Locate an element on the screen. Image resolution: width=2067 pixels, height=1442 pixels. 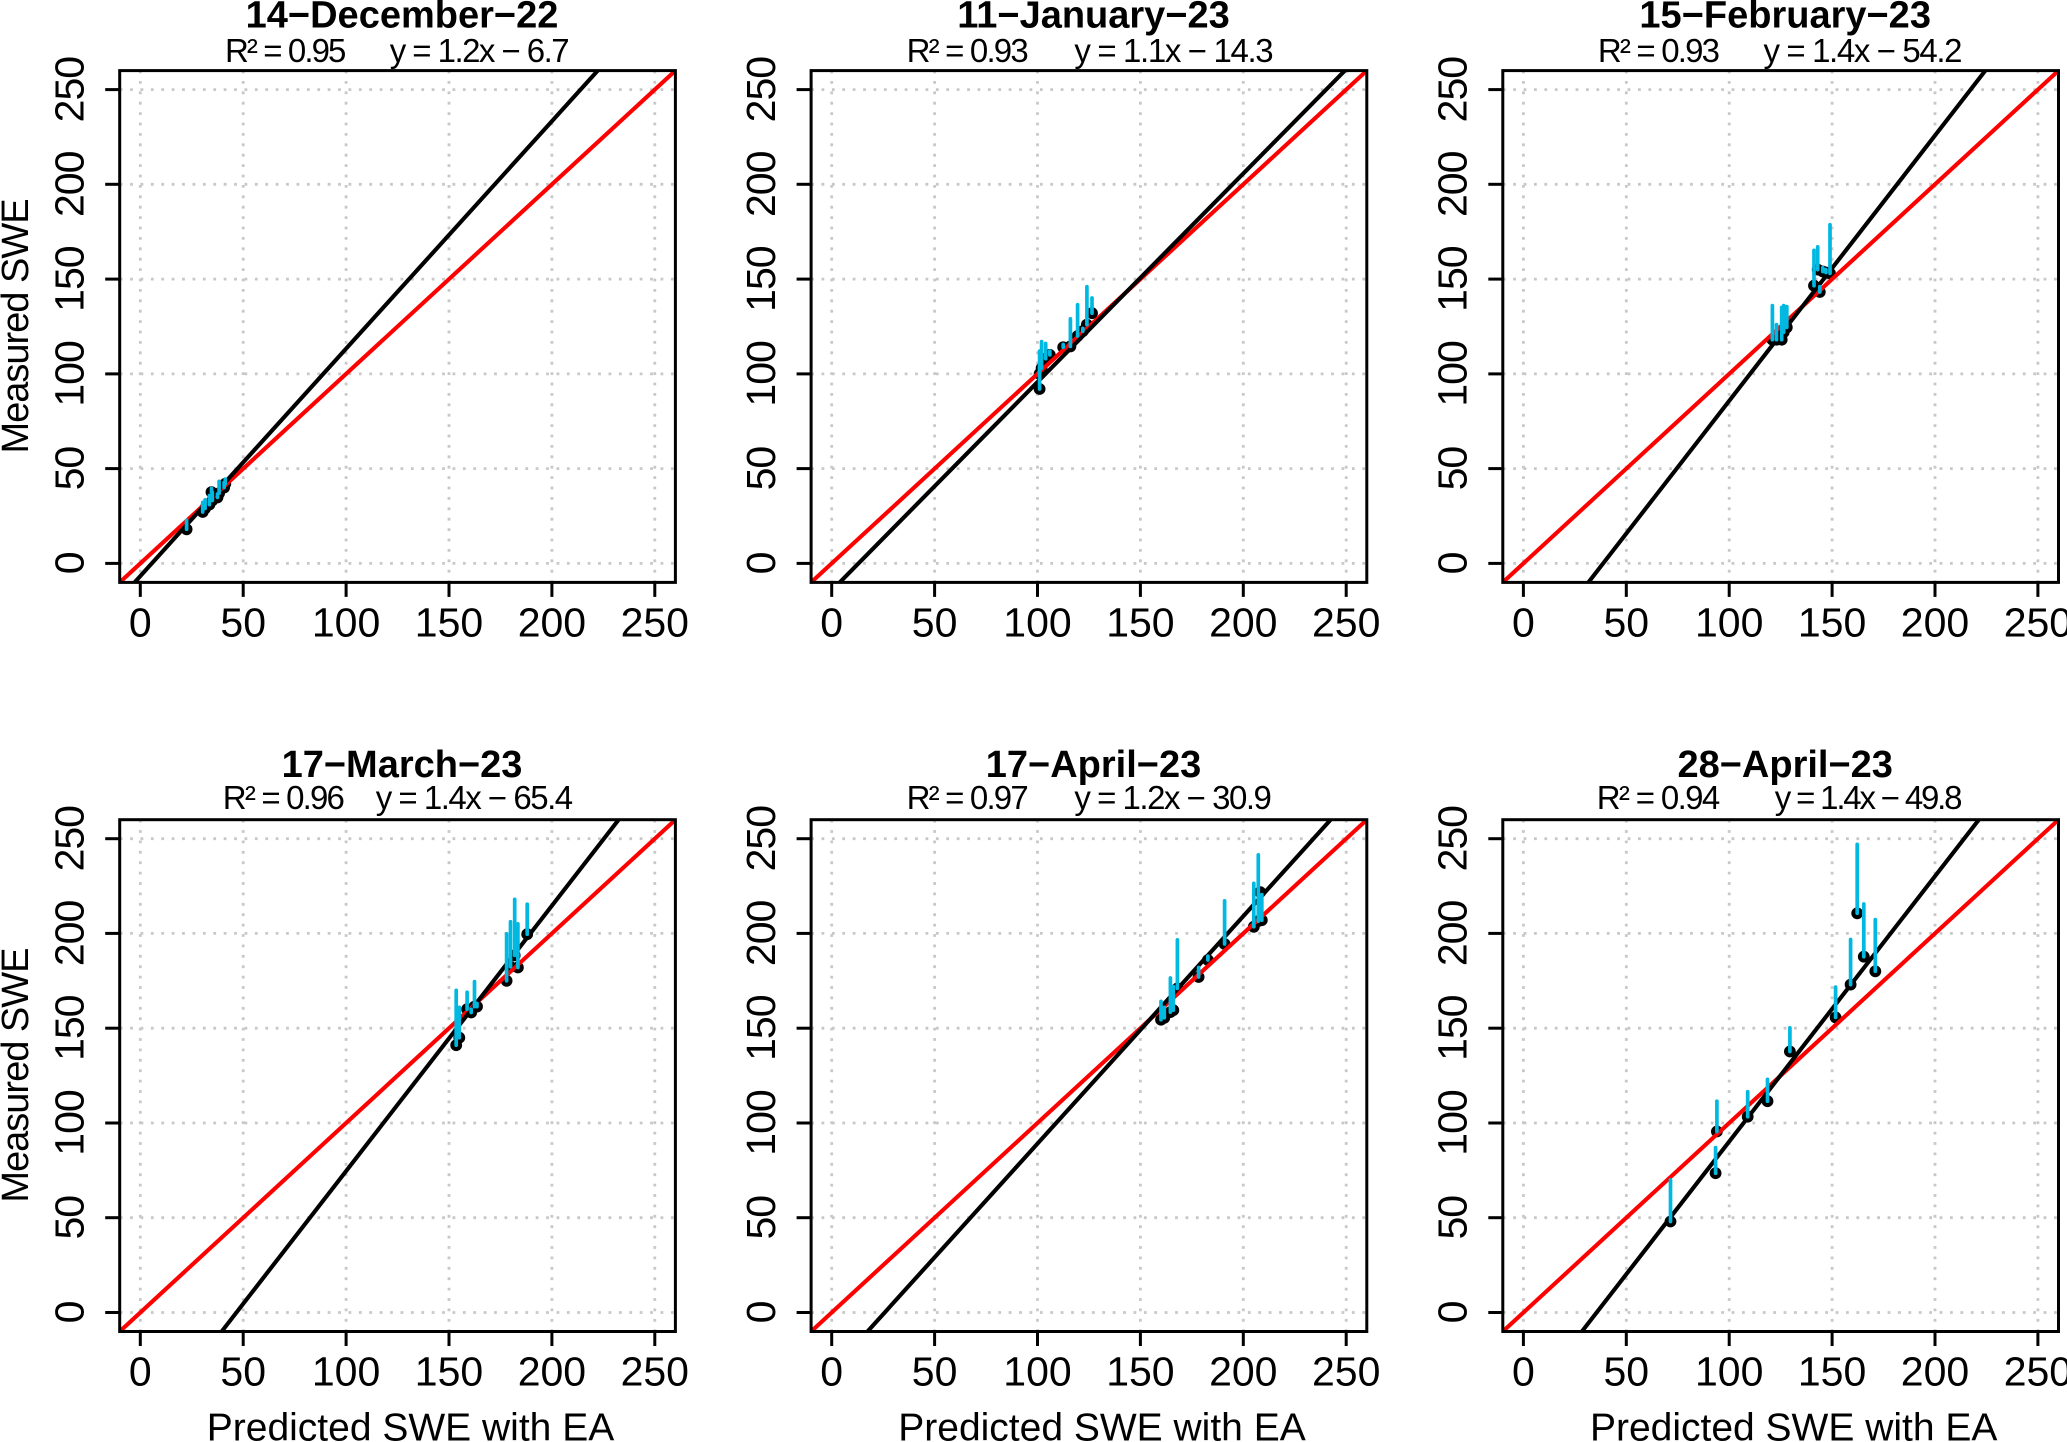
svg-text: y = 1.2x − 30.9 is located at coordinates (1173, 797).